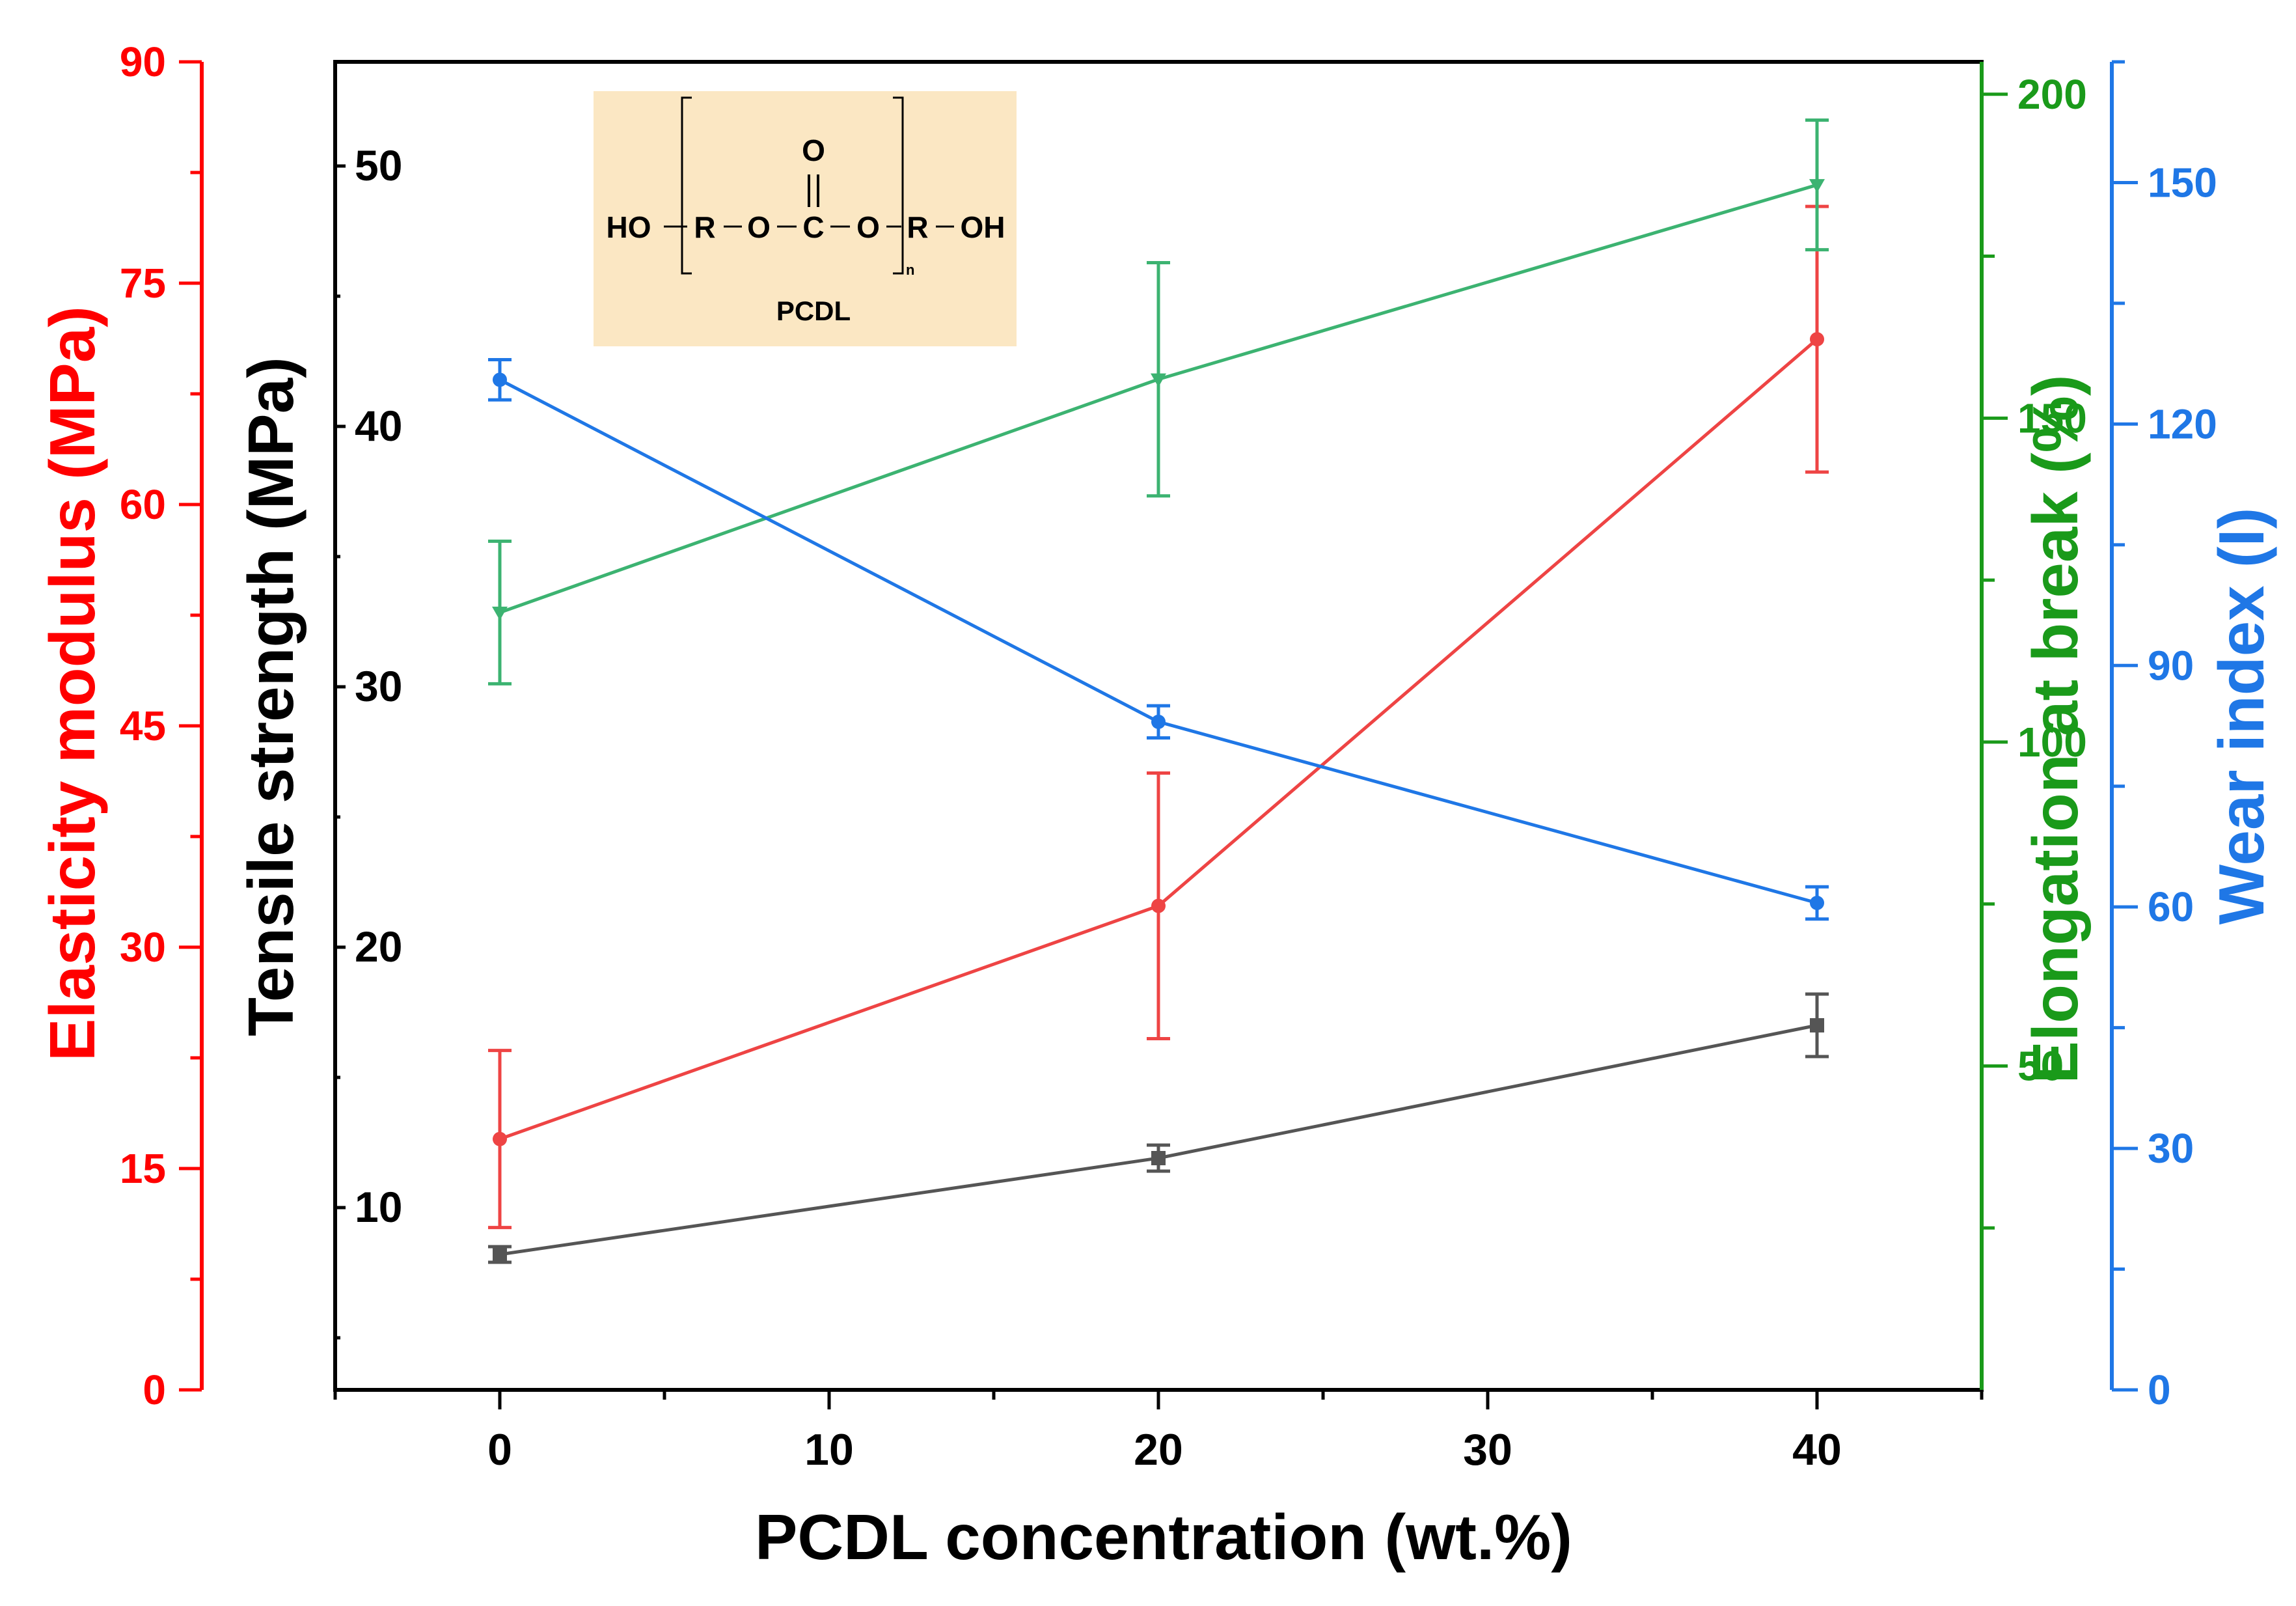 This screenshot has height=1606, width=2296. Describe the element at coordinates (72, 683) in the screenshot. I see `elasticity-axis-label: Elasticity modulus (MPa)` at that location.